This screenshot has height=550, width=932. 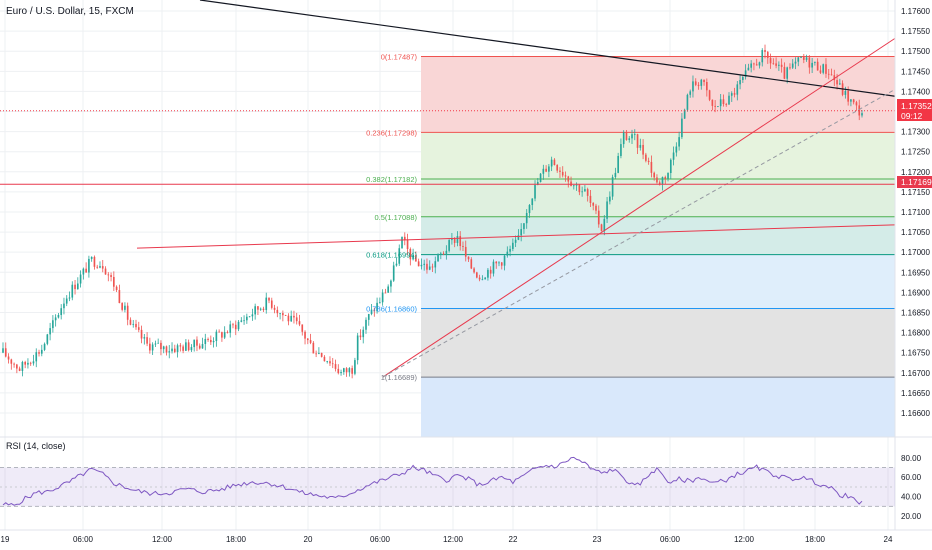 What do you see at coordinates (516, 236) in the screenshot?
I see `trend-line-red-flat` at bounding box center [516, 236].